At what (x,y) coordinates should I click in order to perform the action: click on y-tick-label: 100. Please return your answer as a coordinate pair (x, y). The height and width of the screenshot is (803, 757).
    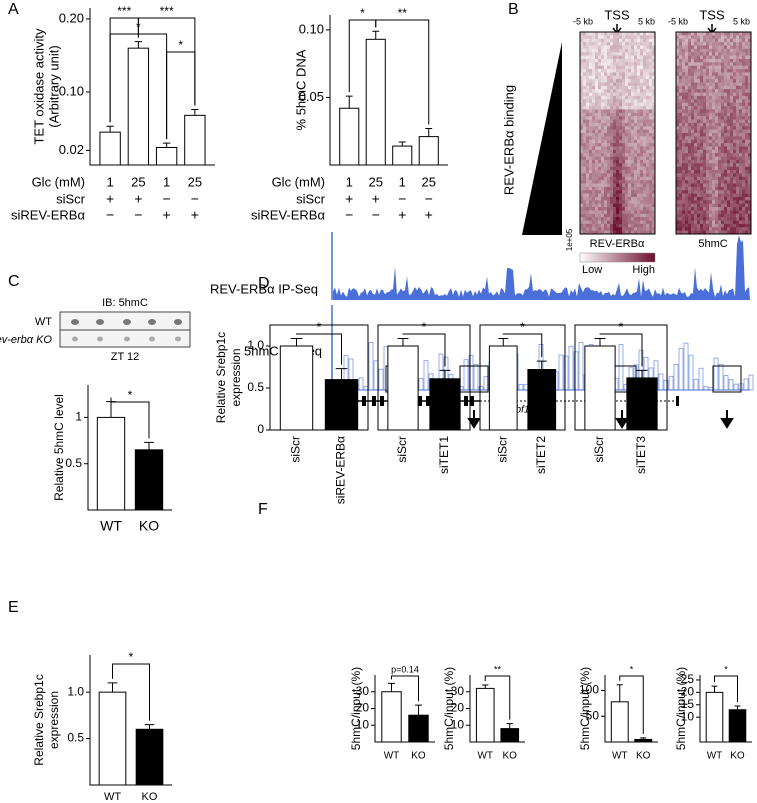
    Looking at the image, I should click on (589, 690).